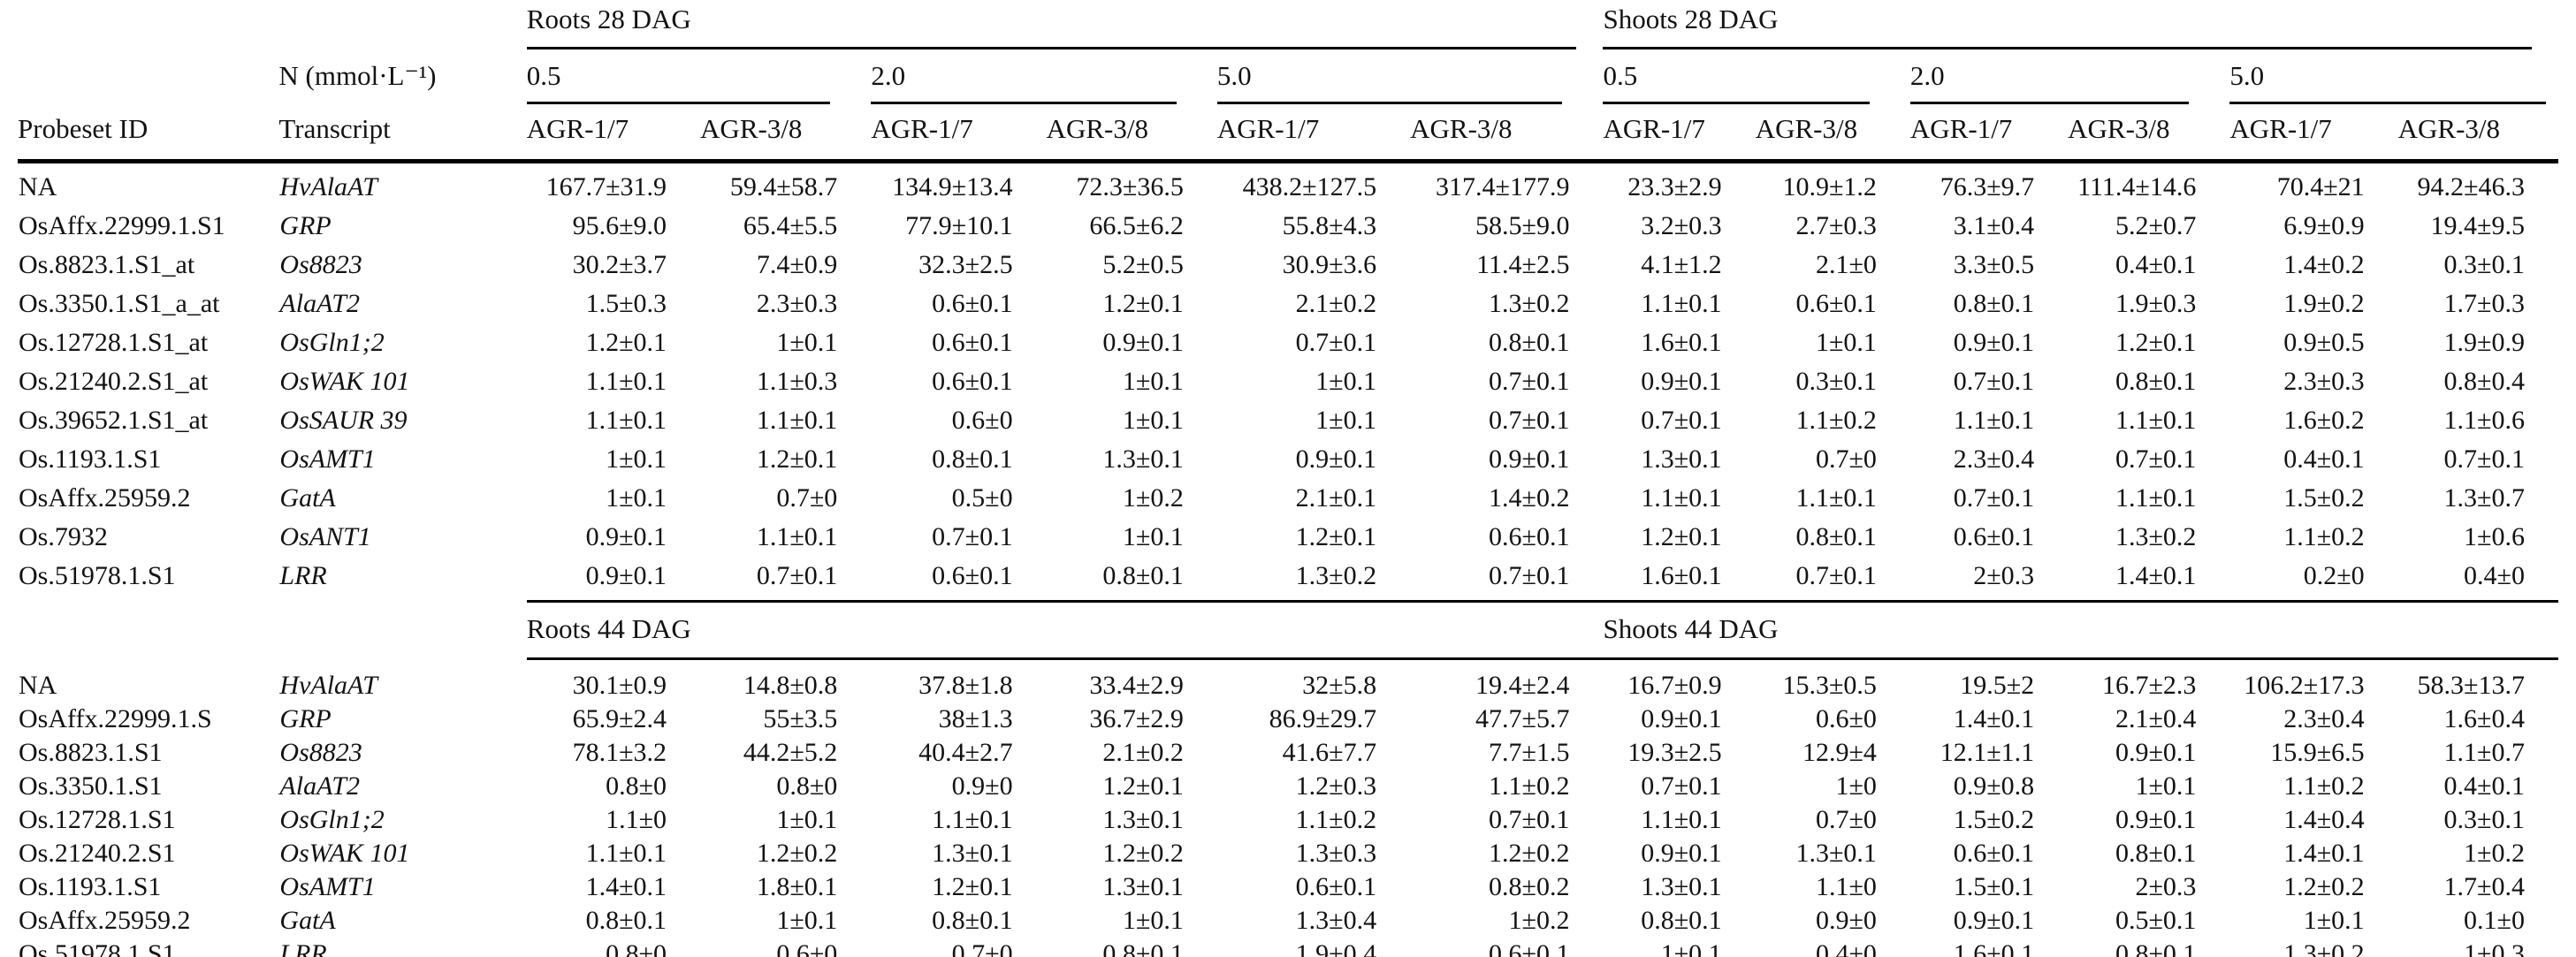  What do you see at coordinates (636, 786) in the screenshot?
I see `value-cell: 0.8±0` at bounding box center [636, 786].